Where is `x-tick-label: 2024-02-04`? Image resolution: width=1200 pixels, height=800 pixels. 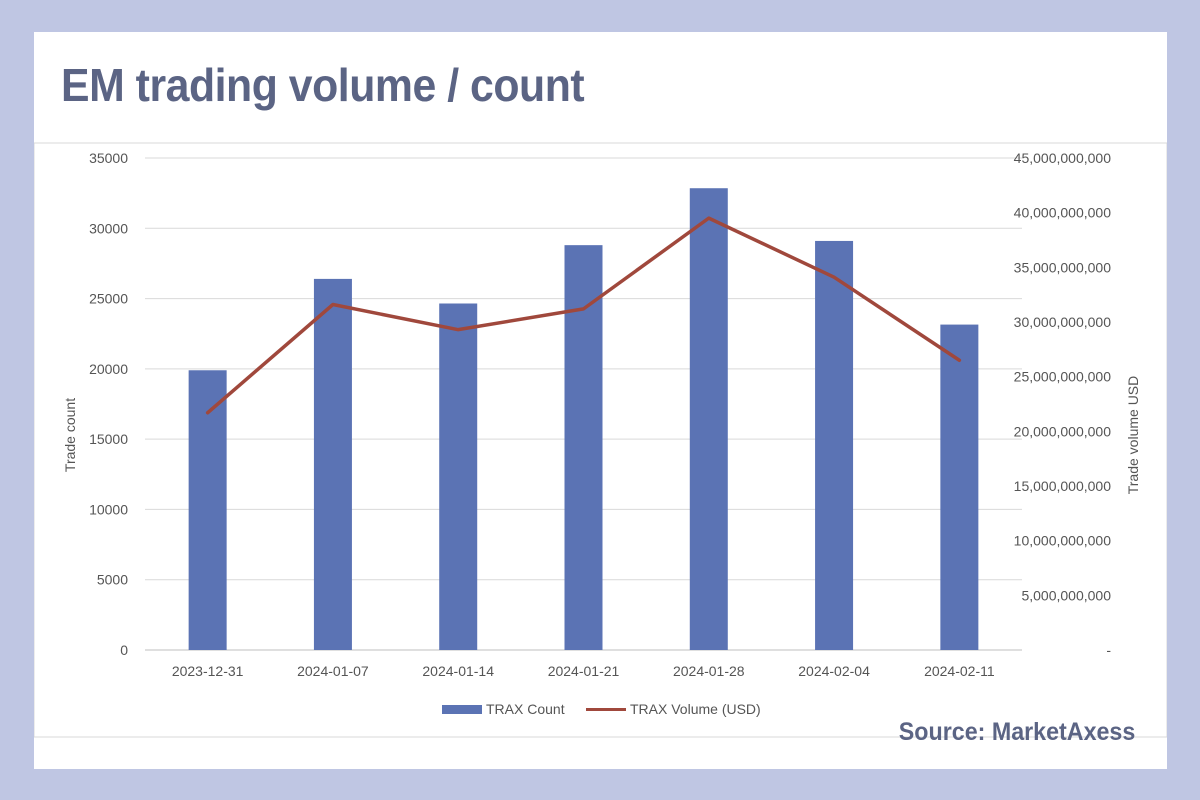 x-tick-label: 2024-02-04 is located at coordinates (834, 671).